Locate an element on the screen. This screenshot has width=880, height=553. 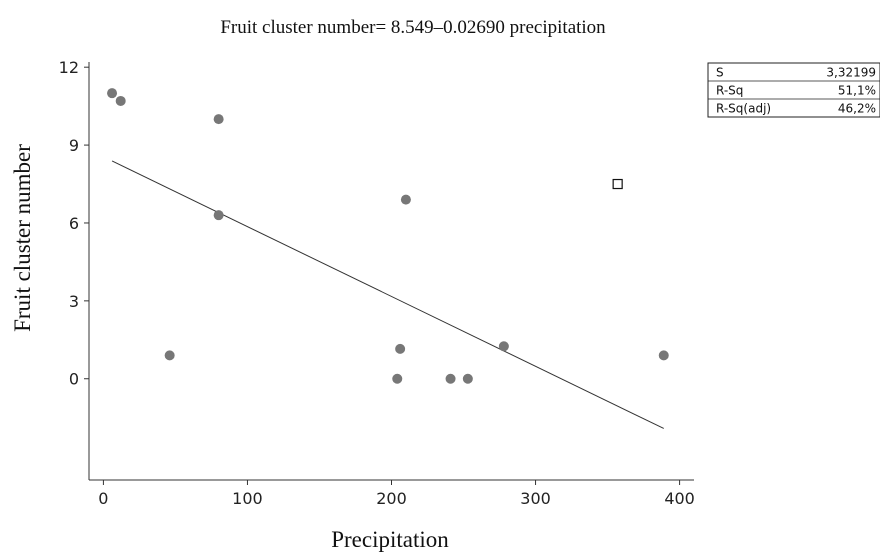
stats-table-border is located at coordinates (793, 90).